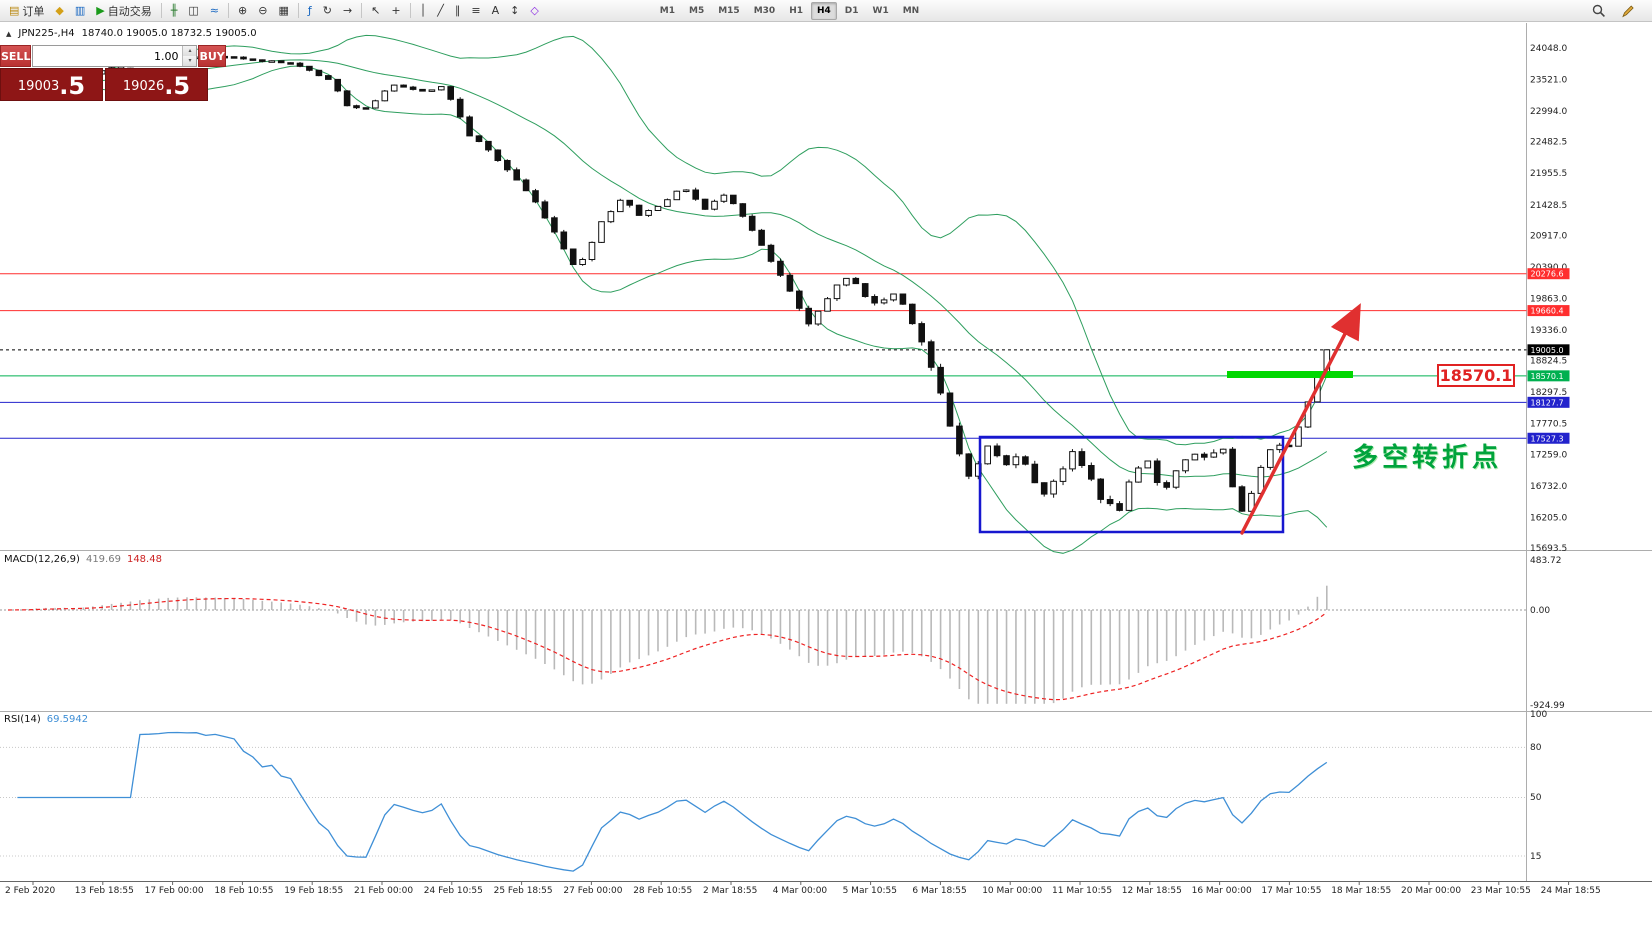 This screenshot has width=1652, height=948. Describe the element at coordinates (16, 56) in the screenshot. I see `sell-button: SELL` at that location.